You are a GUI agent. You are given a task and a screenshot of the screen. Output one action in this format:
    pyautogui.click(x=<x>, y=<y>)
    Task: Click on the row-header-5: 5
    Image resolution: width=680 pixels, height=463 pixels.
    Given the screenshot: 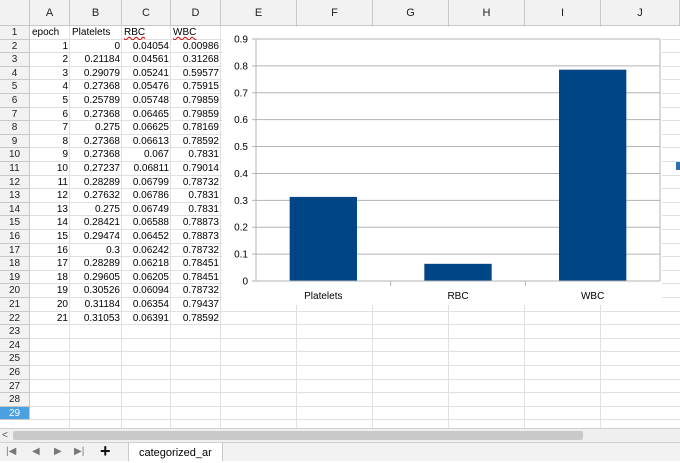 What is the action you would take?
    pyautogui.click(x=15, y=87)
    